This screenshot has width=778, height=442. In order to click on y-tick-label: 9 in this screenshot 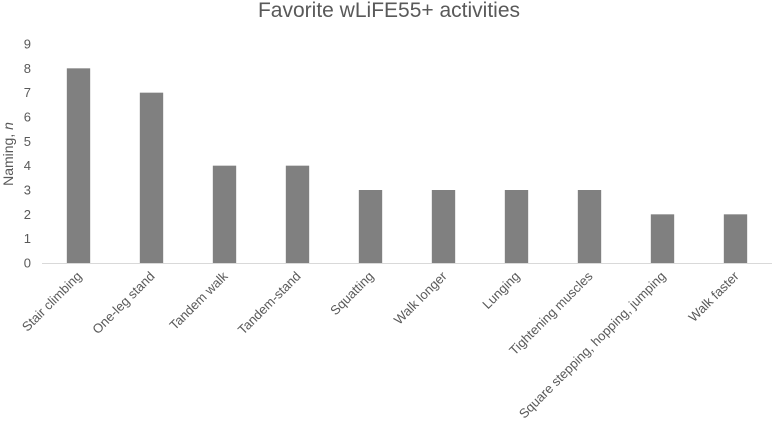, I will do `click(27, 44)`.